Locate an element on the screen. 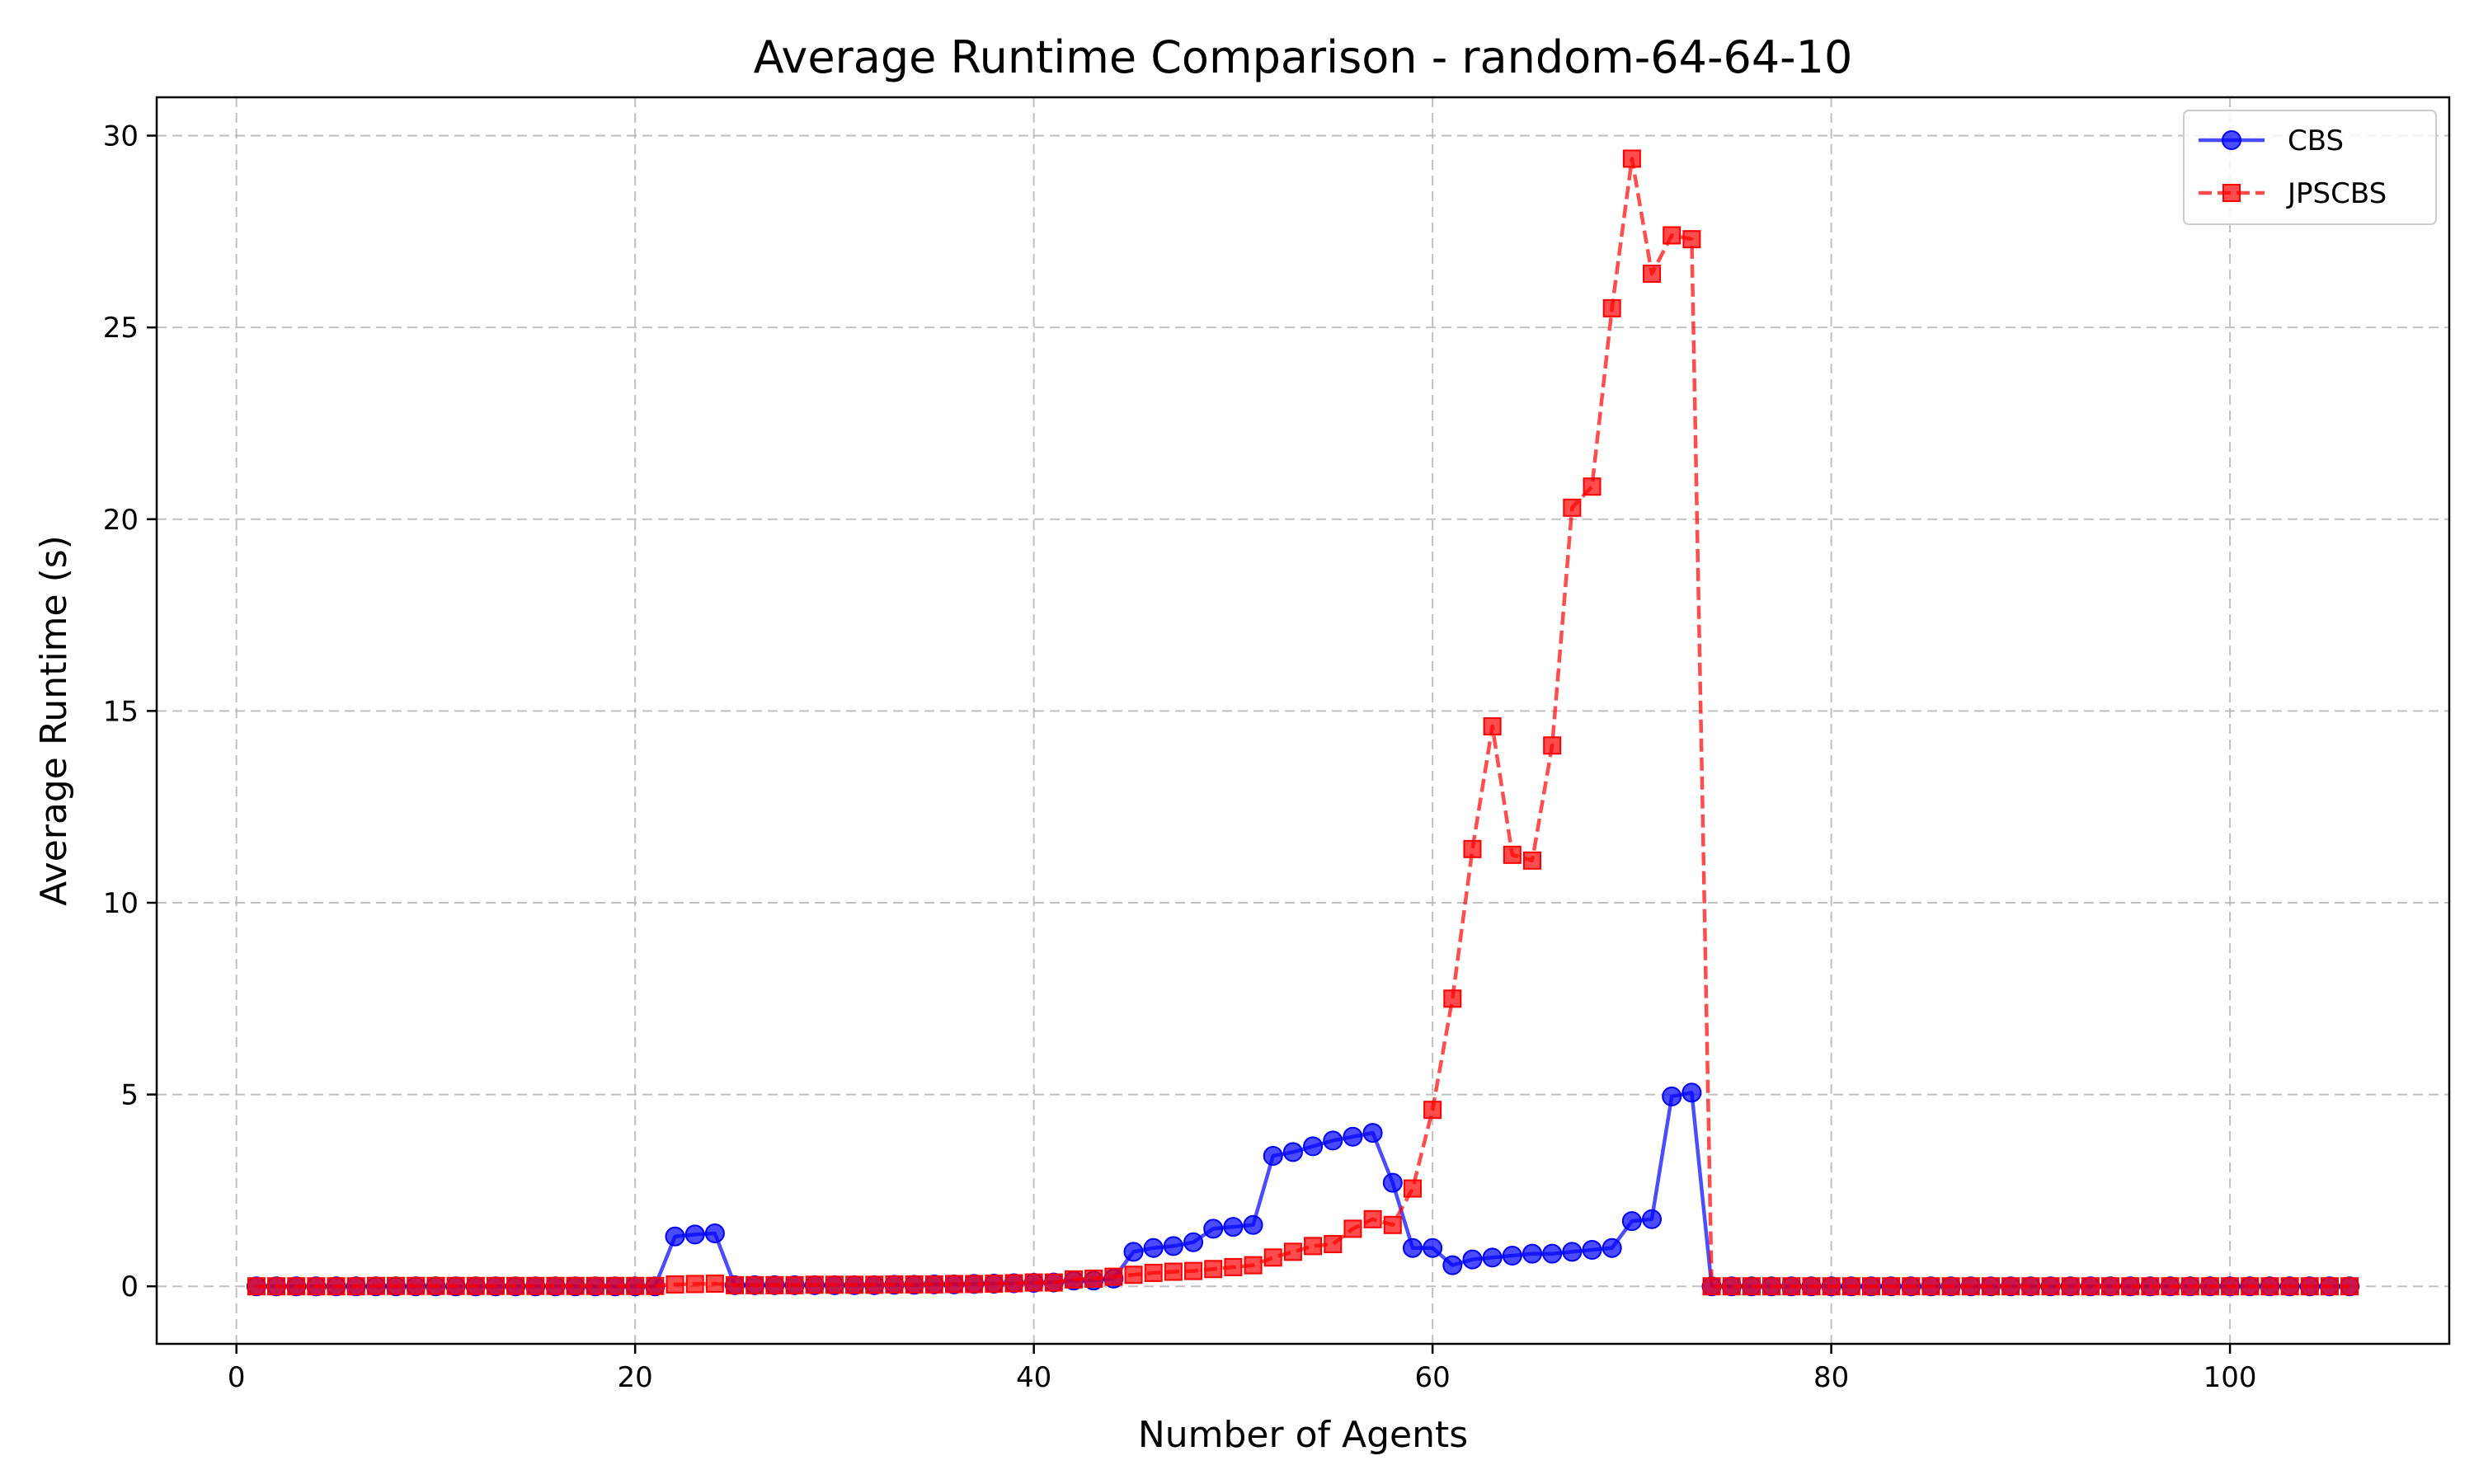 This screenshot has height=1484, width=2474. y-tick-label: 20 is located at coordinates (121, 520).